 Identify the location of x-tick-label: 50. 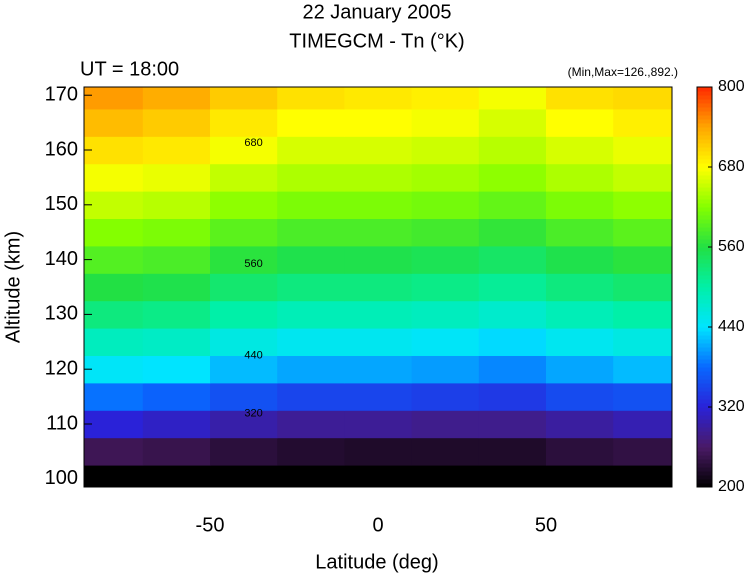
(546, 525).